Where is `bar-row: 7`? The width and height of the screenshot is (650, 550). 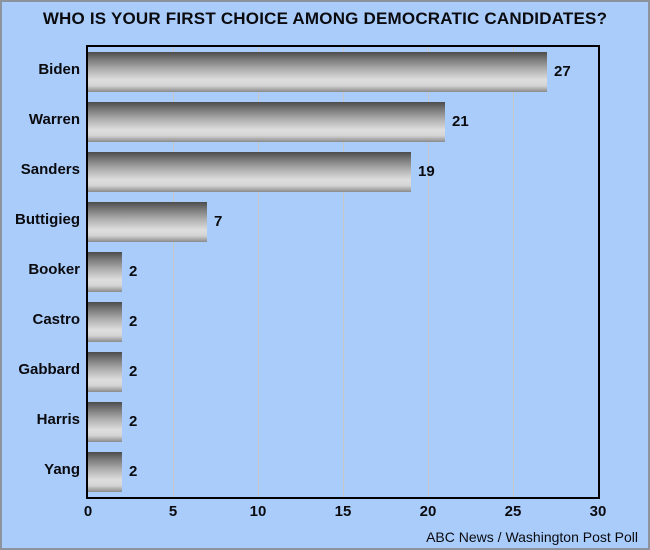
bar-row: 7 is located at coordinates (343, 222).